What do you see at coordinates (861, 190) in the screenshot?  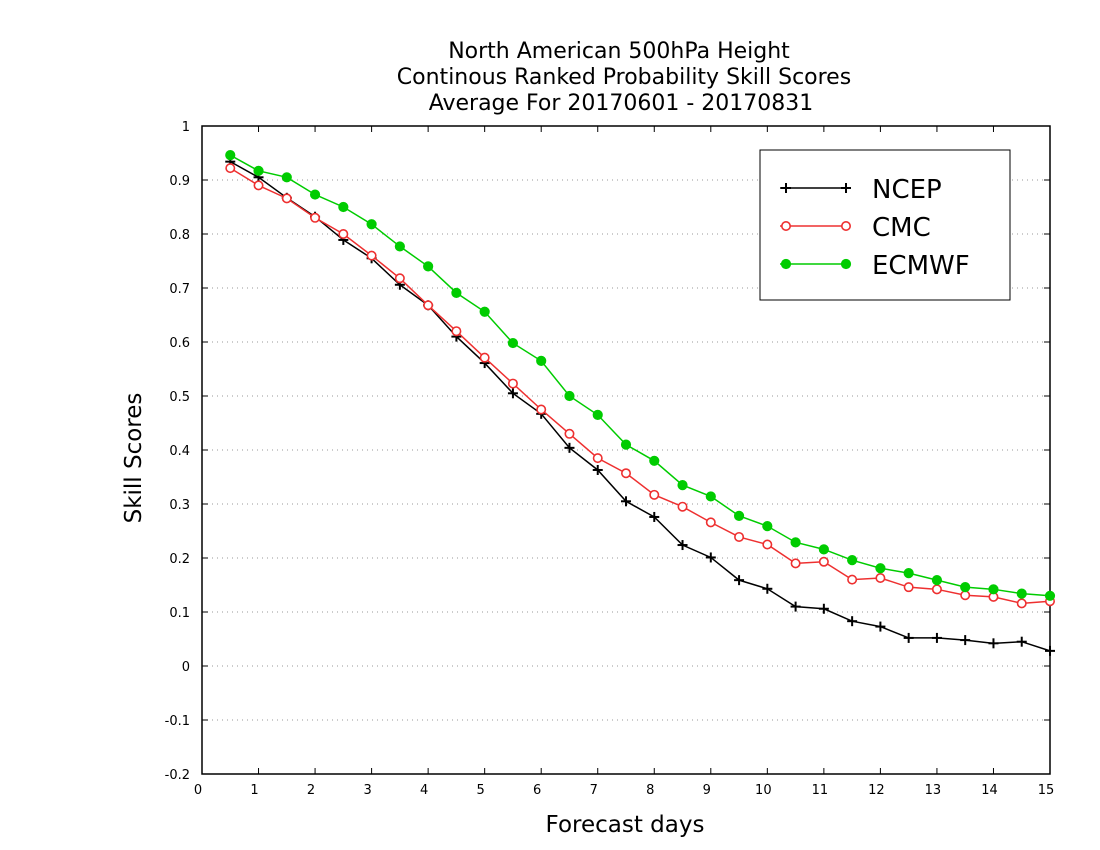 I see `legend-item-ncep: NCEP` at bounding box center [861, 190].